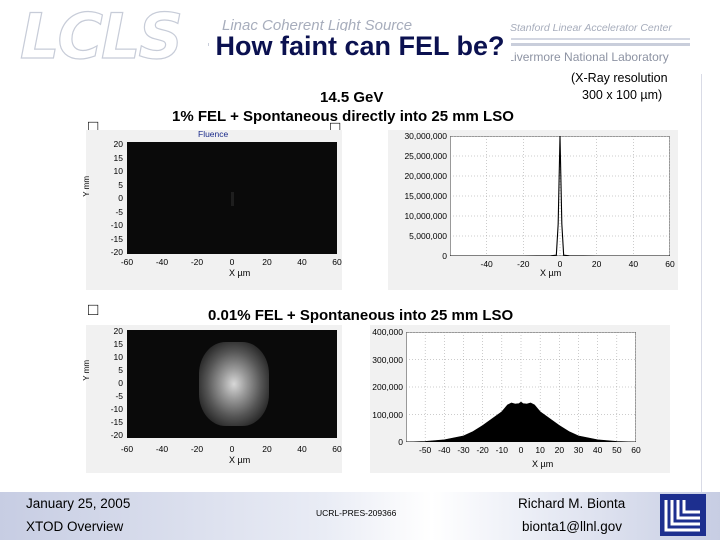 The image size is (720, 540). I want to click on footer-date: January 25, 2005, so click(78, 503).